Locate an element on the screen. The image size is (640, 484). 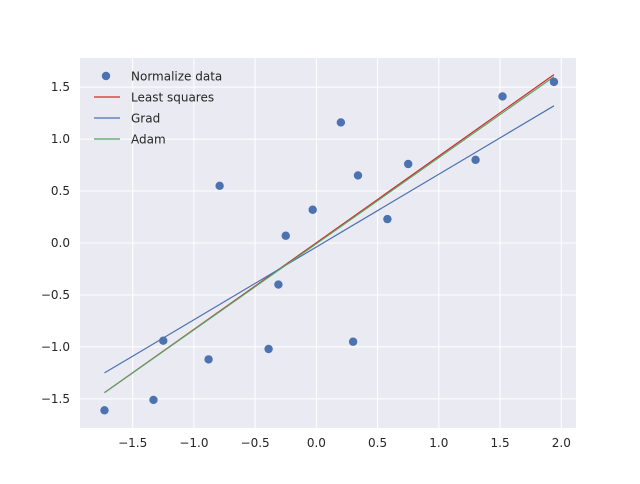
y-tick-label: 1.0 is located at coordinates (60, 139).